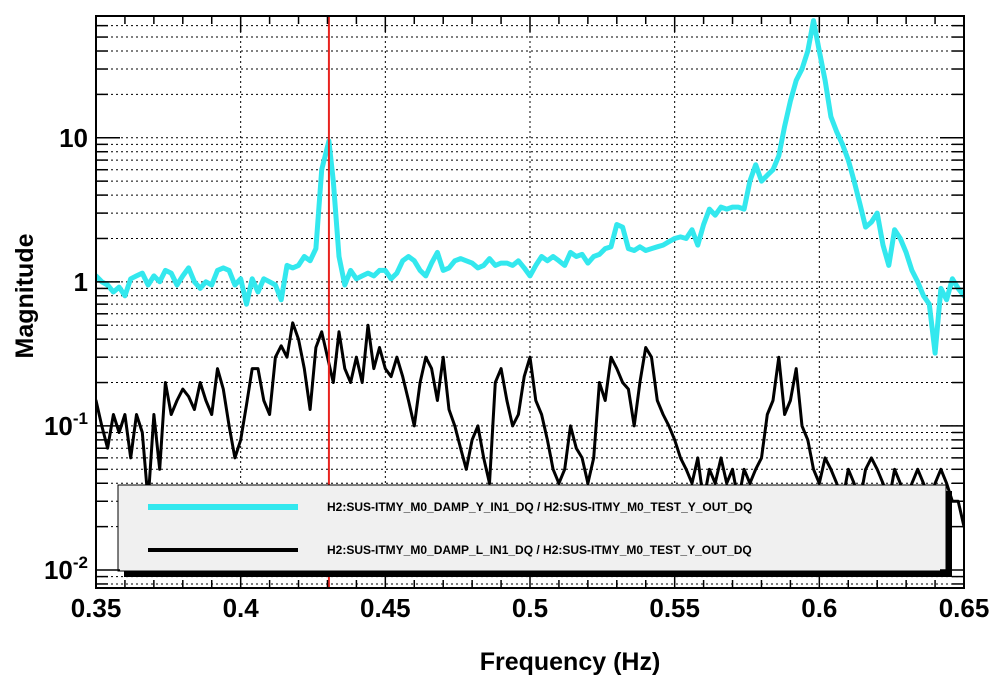 The image size is (994, 678). What do you see at coordinates (819, 608) in the screenshot?
I see `x-tick-label: 0.6` at bounding box center [819, 608].